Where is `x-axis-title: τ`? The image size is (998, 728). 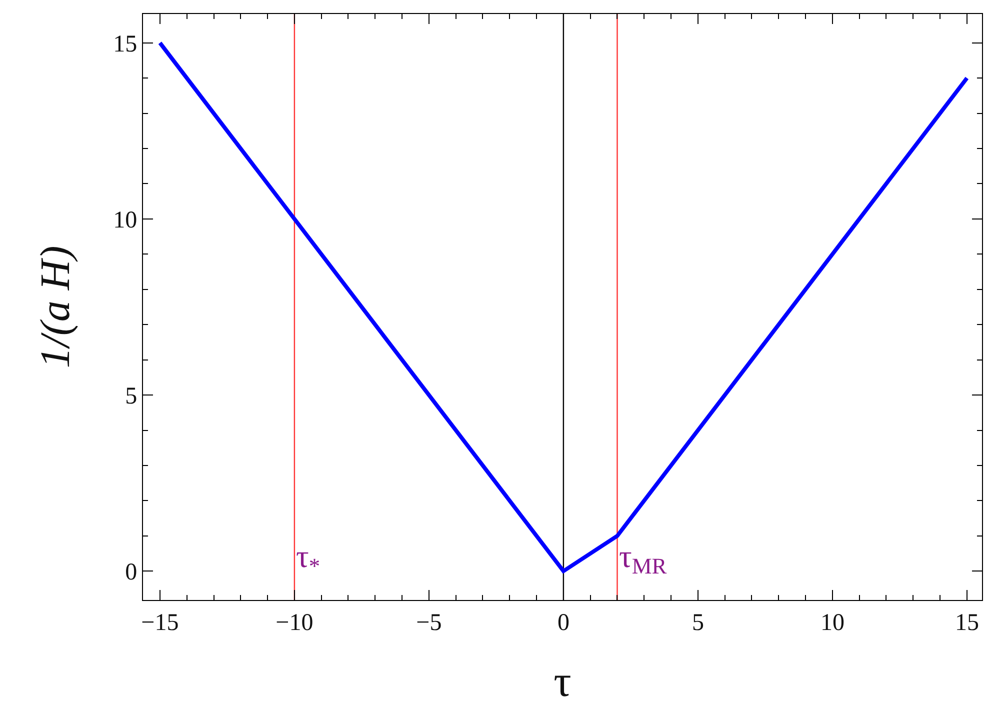 x-axis-title: τ is located at coordinates (563, 681).